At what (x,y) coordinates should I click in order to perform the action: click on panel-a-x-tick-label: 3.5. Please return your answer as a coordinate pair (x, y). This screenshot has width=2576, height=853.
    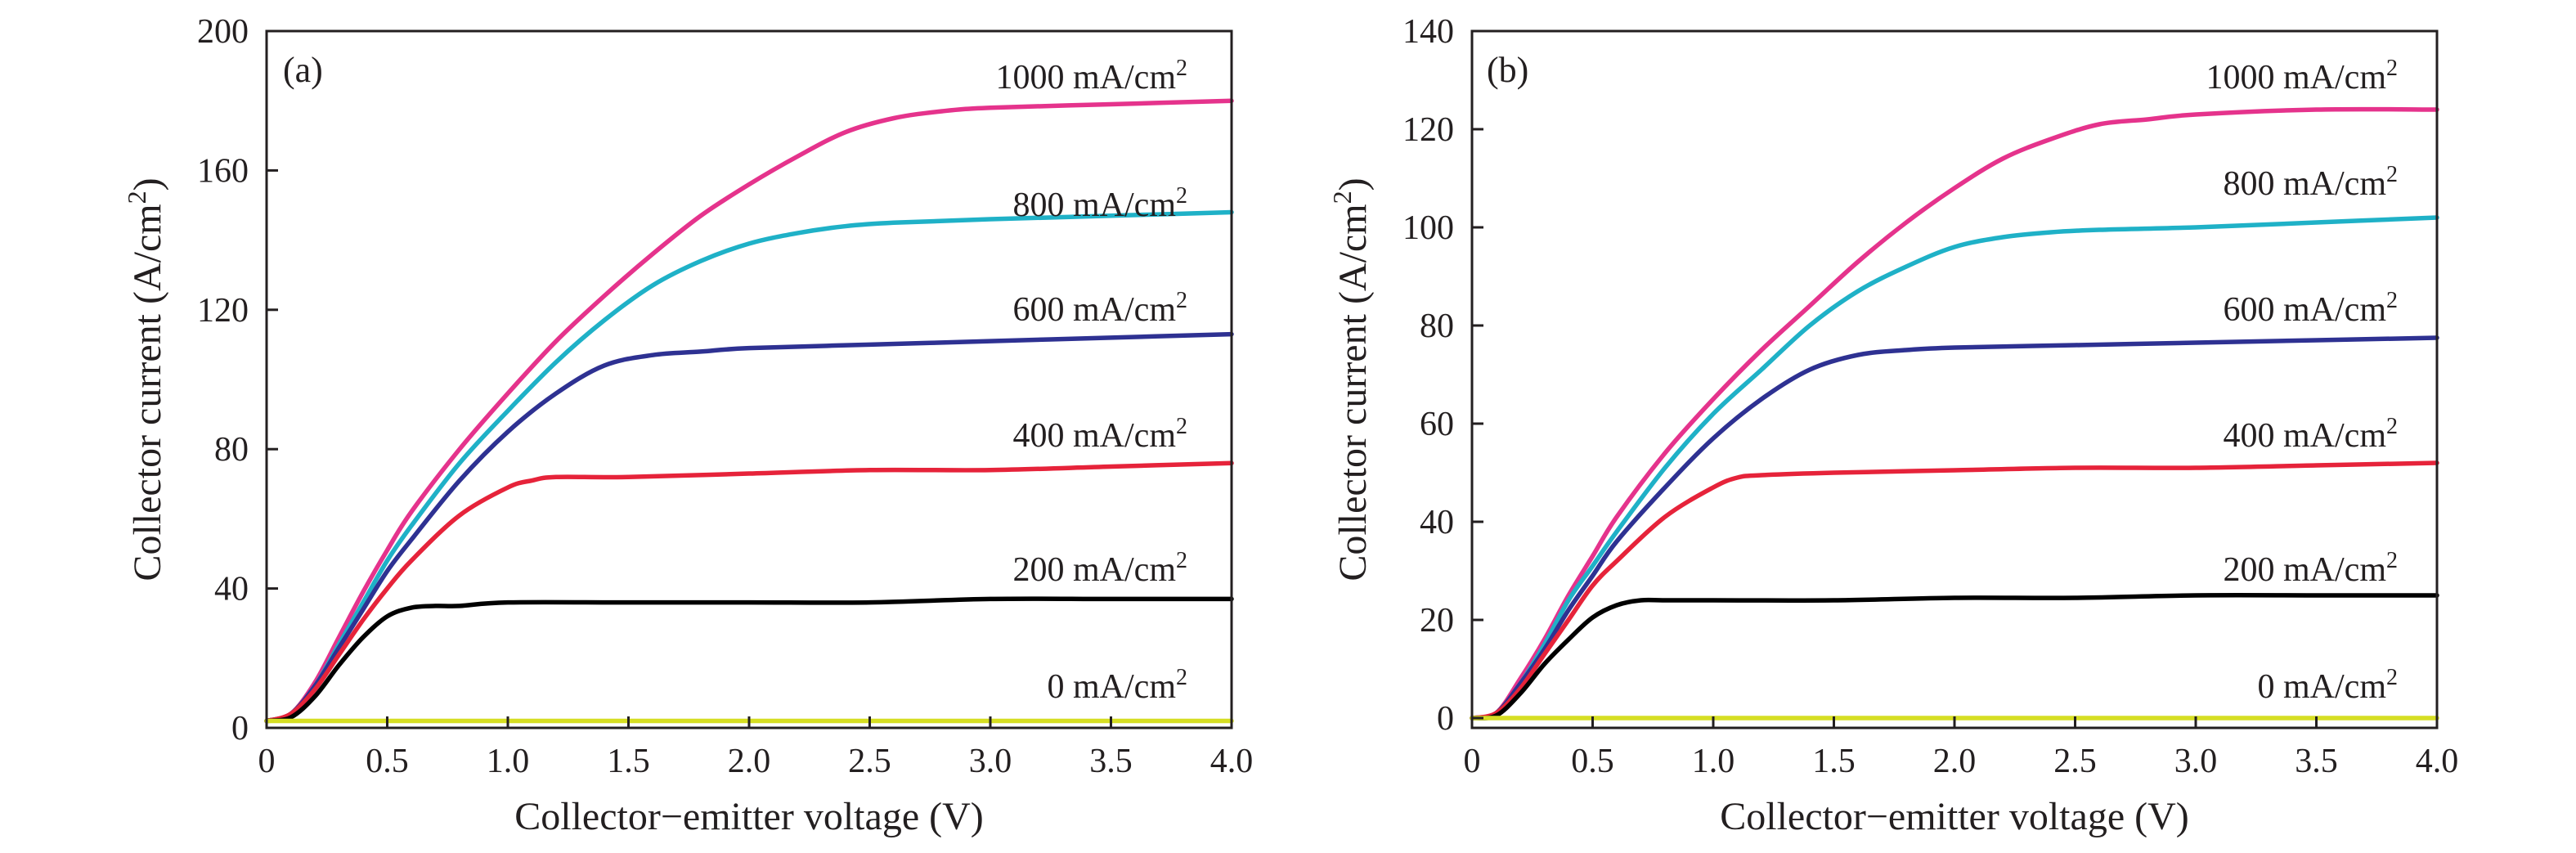
    Looking at the image, I should click on (1111, 761).